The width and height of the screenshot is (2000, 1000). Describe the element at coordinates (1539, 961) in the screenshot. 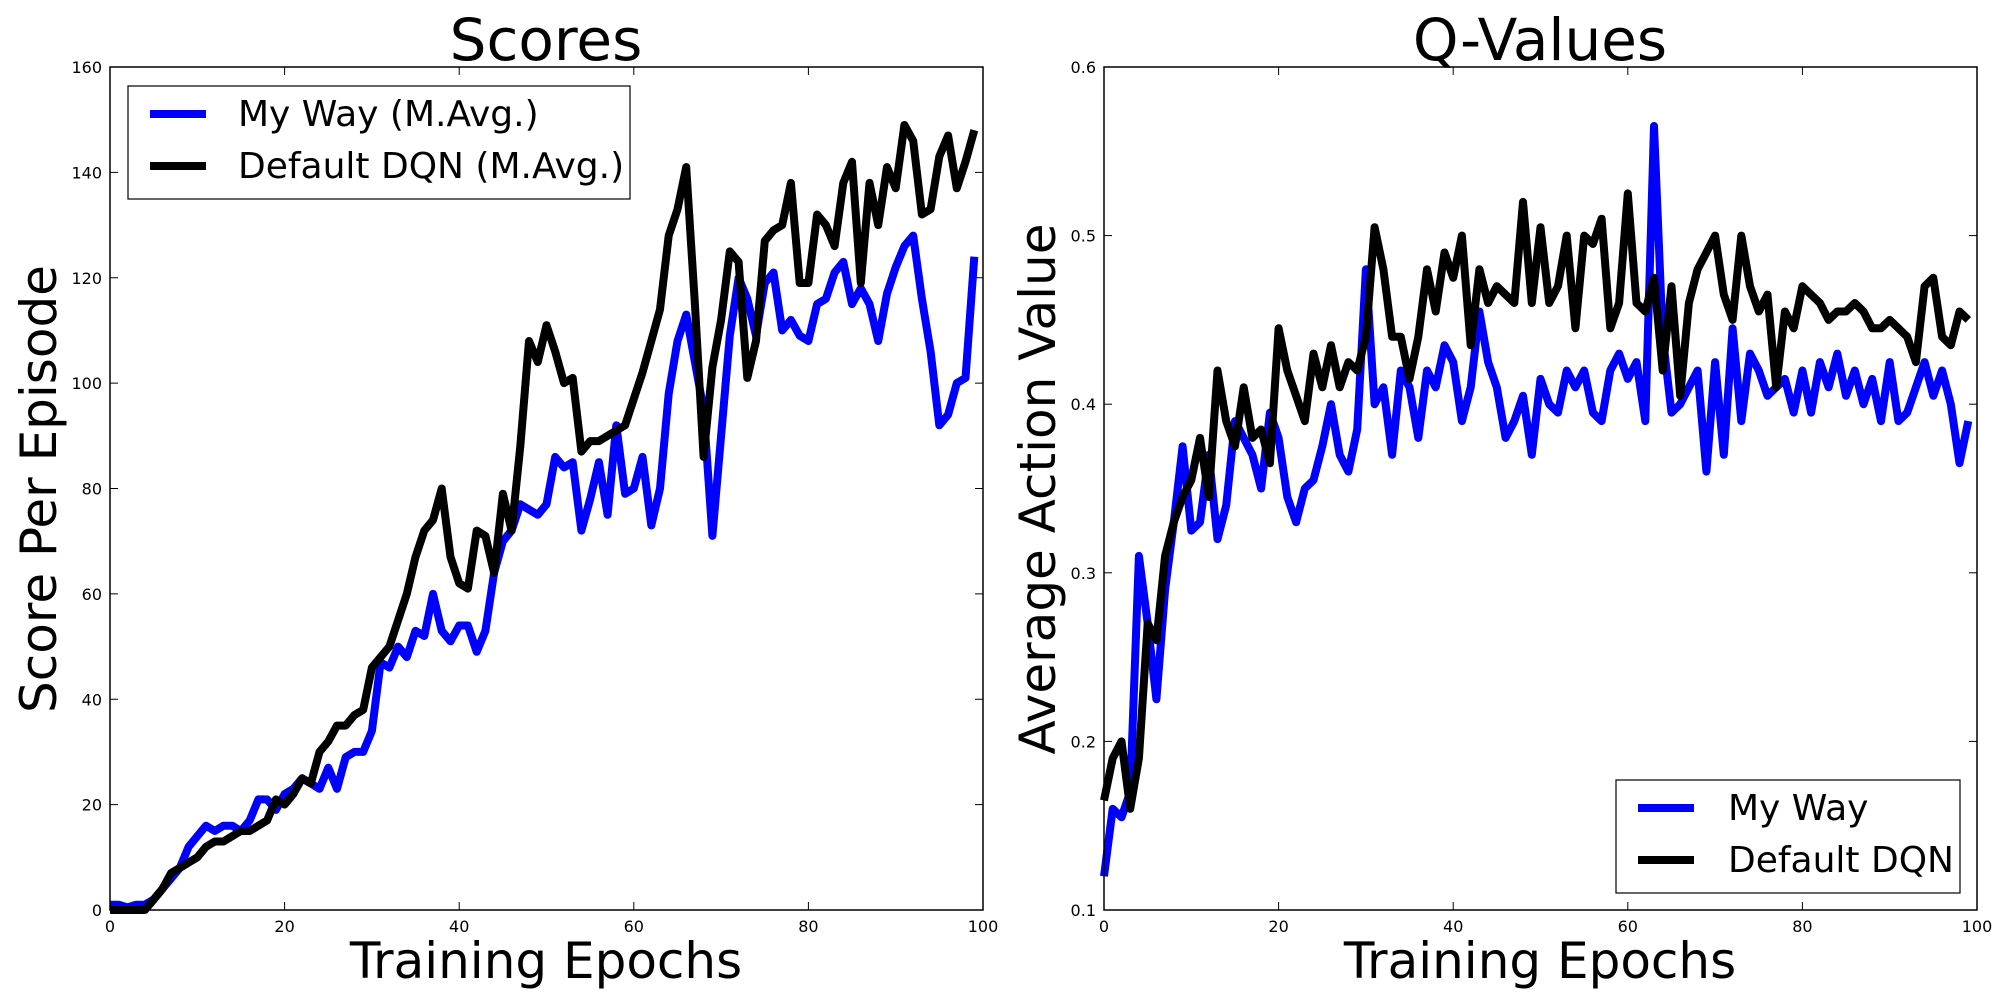

I see `q-values-x-axis-label: Training Epochs` at that location.